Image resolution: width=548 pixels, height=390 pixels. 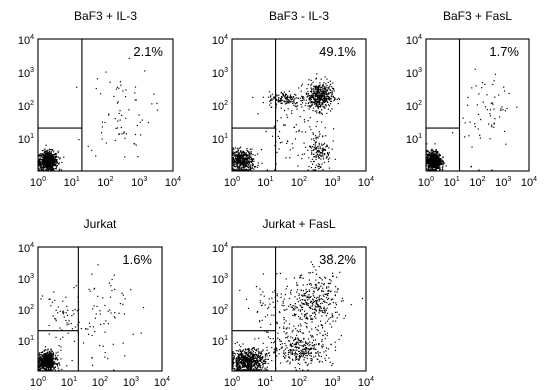 What do you see at coordinates (26, 341) in the screenshot?
I see `y-tick-label: 101` at bounding box center [26, 341].